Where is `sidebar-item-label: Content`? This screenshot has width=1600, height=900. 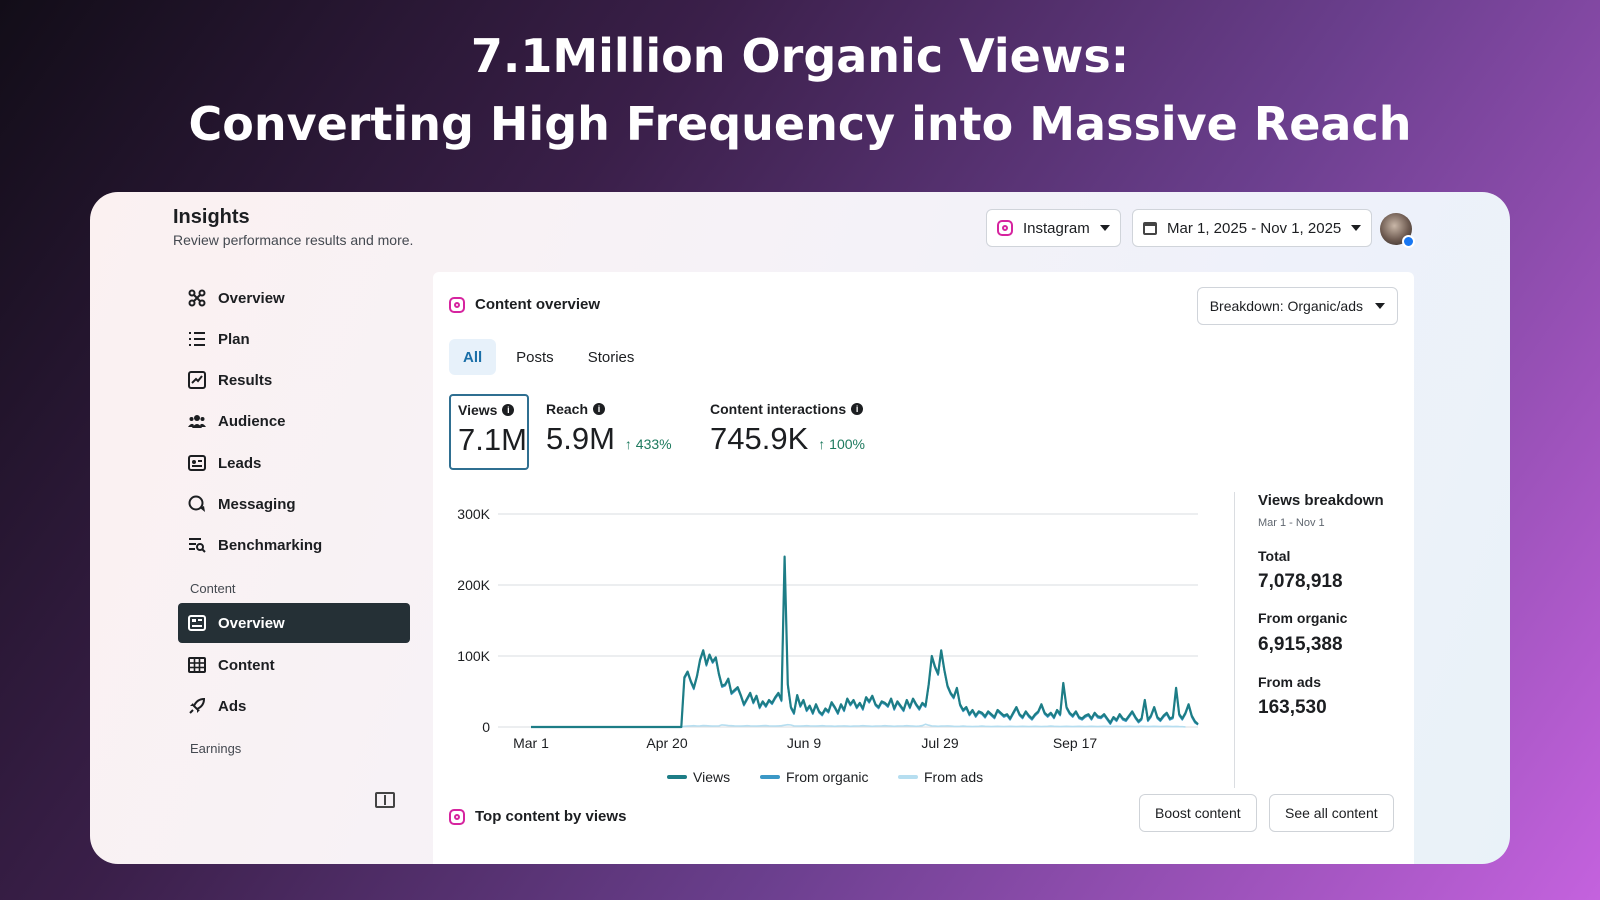
sidebar-item-label: Content is located at coordinates (246, 665).